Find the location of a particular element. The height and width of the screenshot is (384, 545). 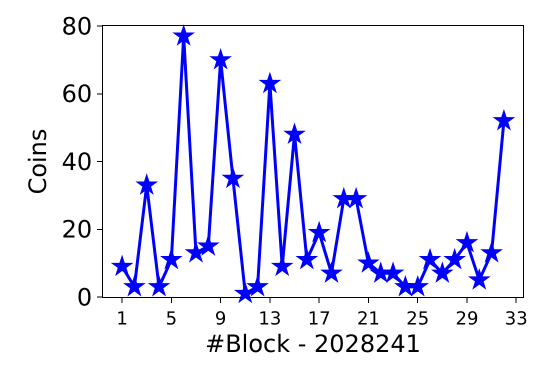

y-tick-label: 0 is located at coordinates (84, 297).